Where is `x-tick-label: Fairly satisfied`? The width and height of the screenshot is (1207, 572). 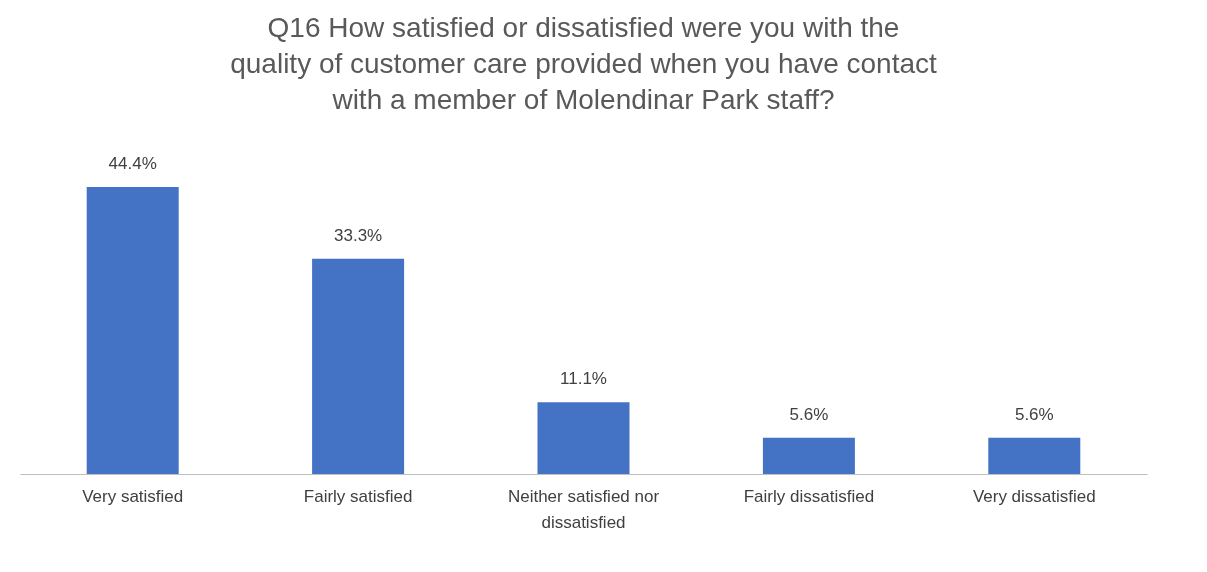
x-tick-label: Fairly satisfied is located at coordinates (358, 496).